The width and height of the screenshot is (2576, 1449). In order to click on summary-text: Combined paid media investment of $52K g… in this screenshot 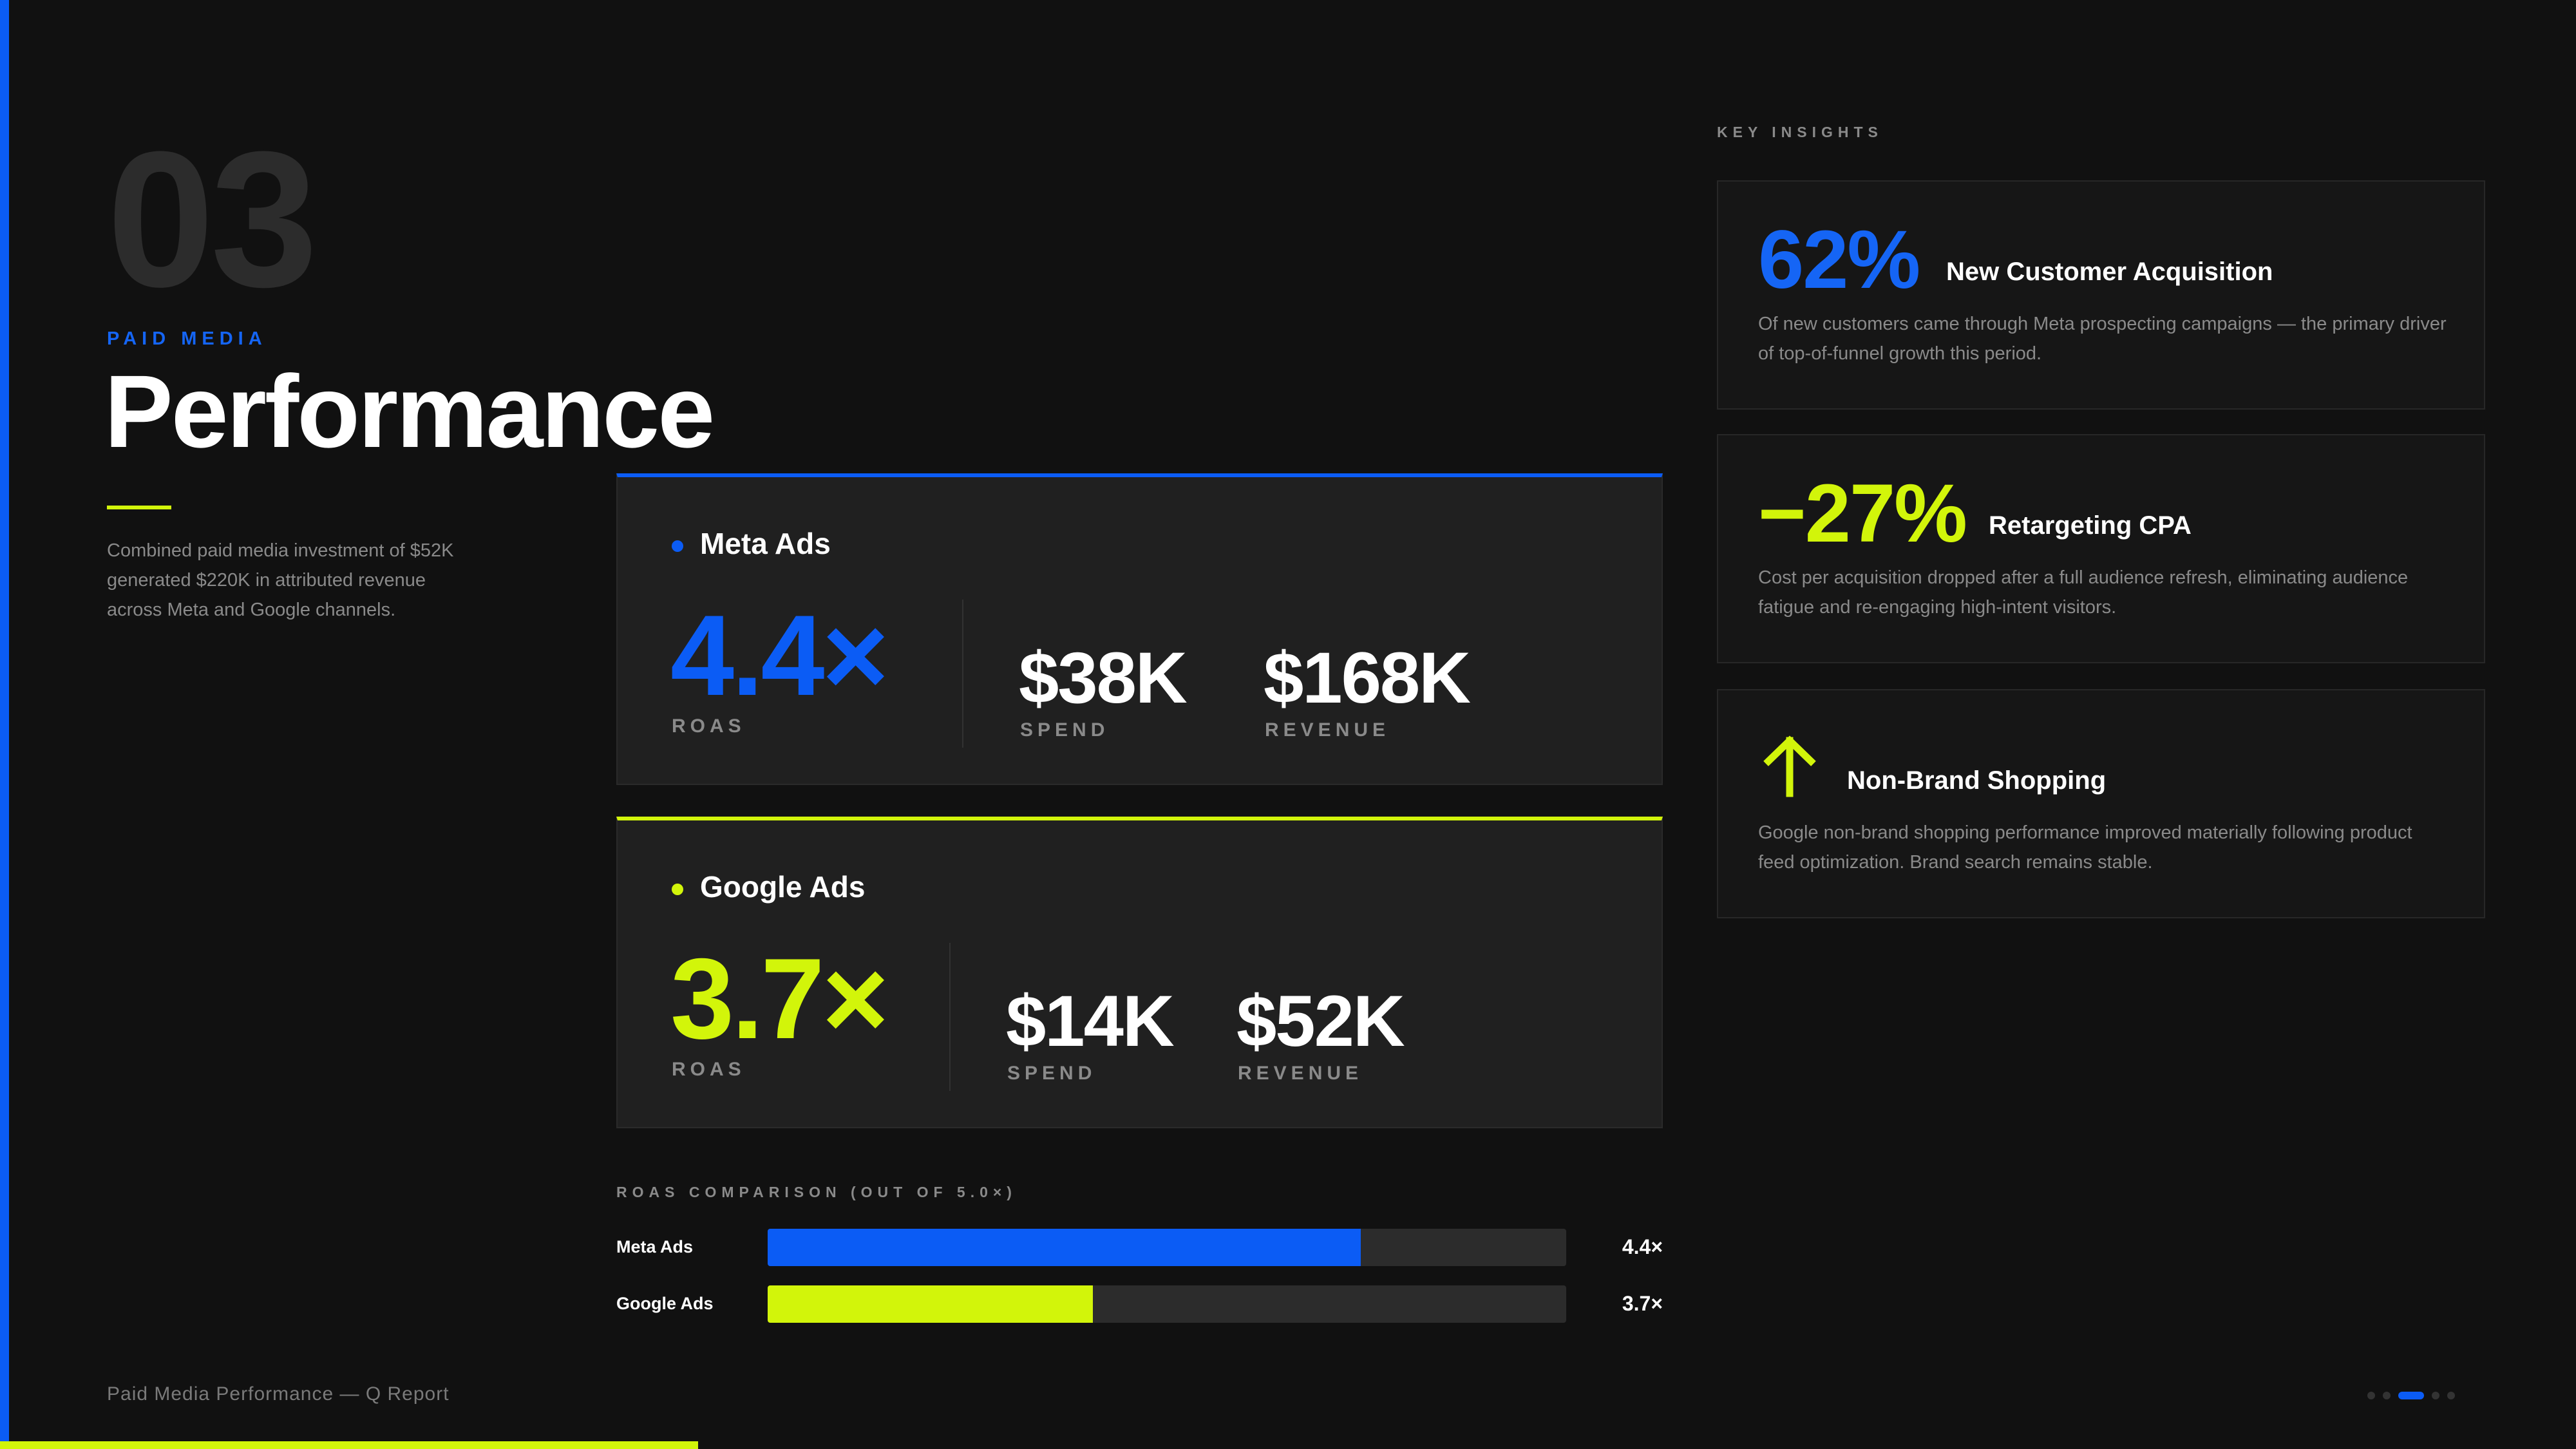, I will do `click(280, 580)`.